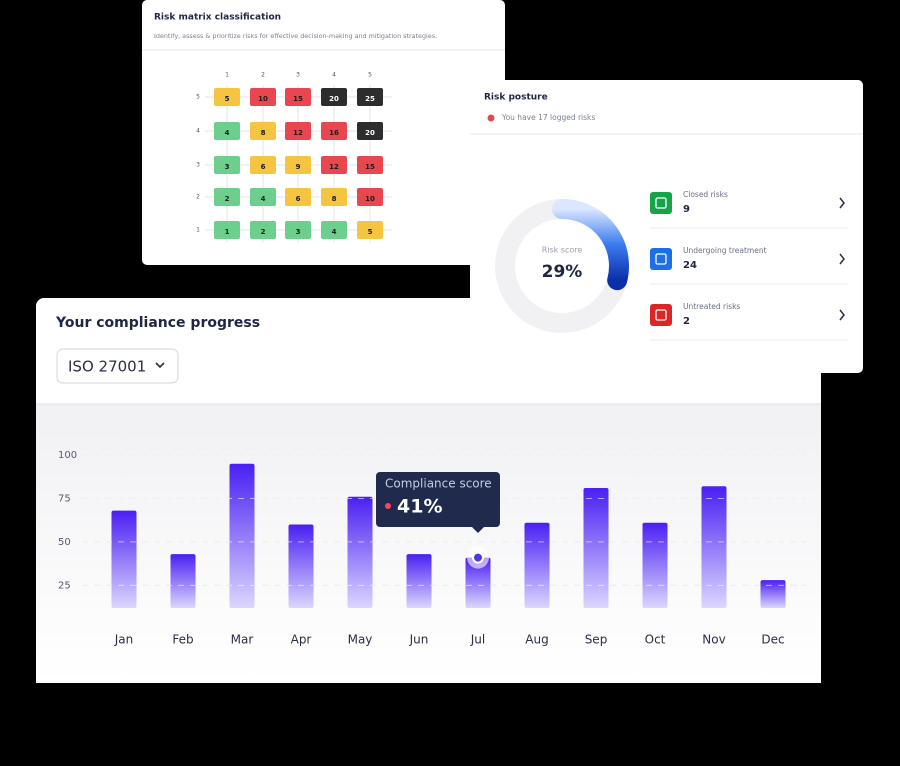 The height and width of the screenshot is (766, 900). What do you see at coordinates (217, 18) in the screenshot?
I see `card-title: Risk matrix classification` at bounding box center [217, 18].